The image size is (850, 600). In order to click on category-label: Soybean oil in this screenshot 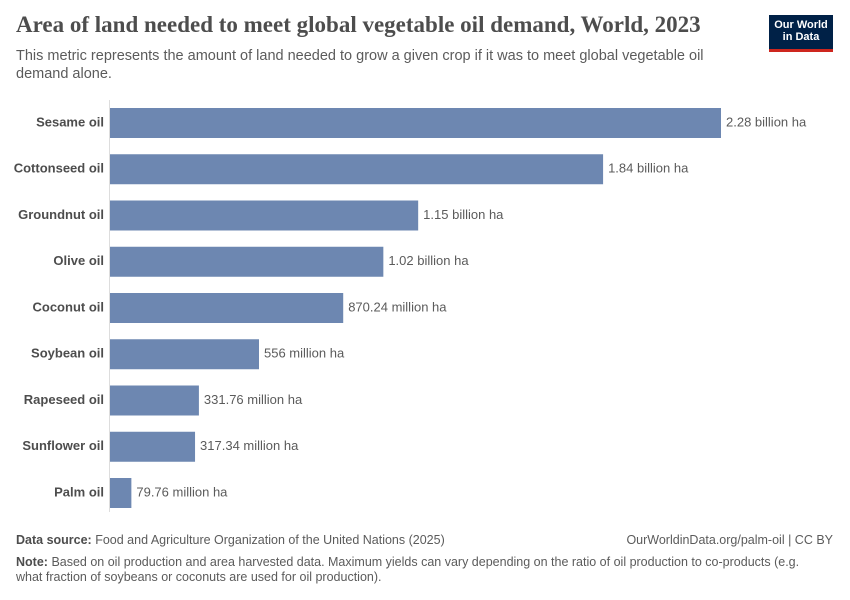, I will do `click(67, 353)`.